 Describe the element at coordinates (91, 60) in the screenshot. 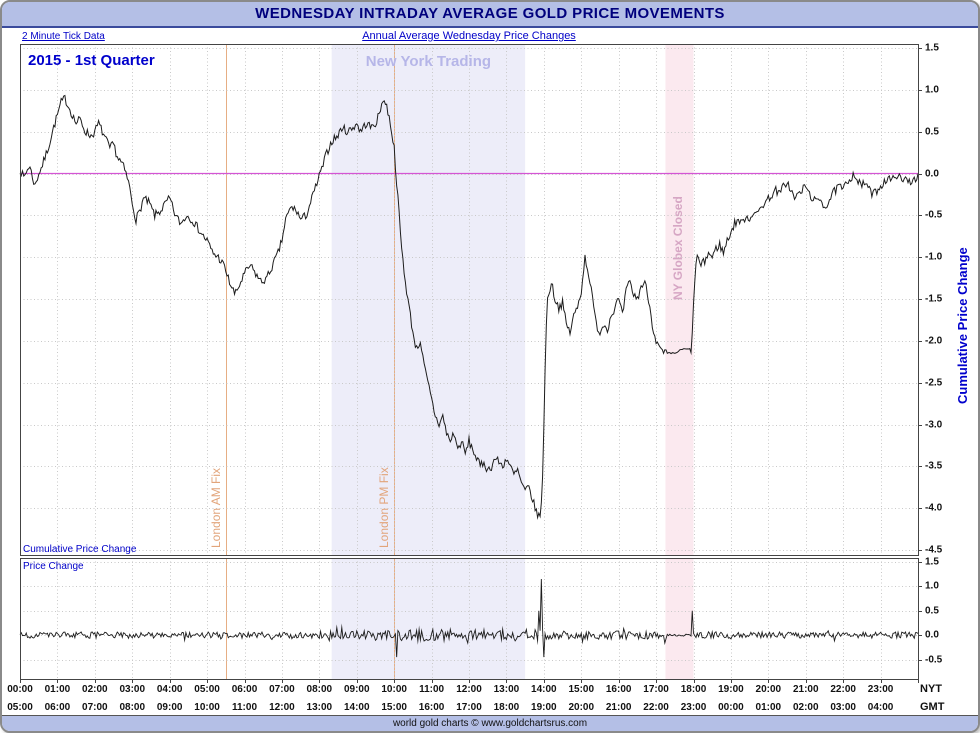

I see `quarter-label: 2015 - 1st Quarter` at that location.